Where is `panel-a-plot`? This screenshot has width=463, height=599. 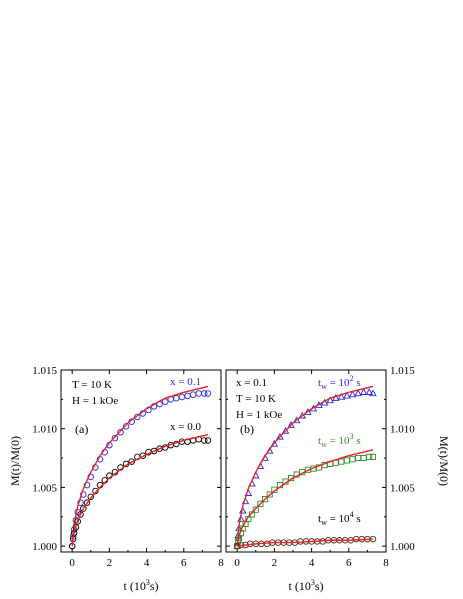
panel-a-plot is located at coordinates (140, 467).